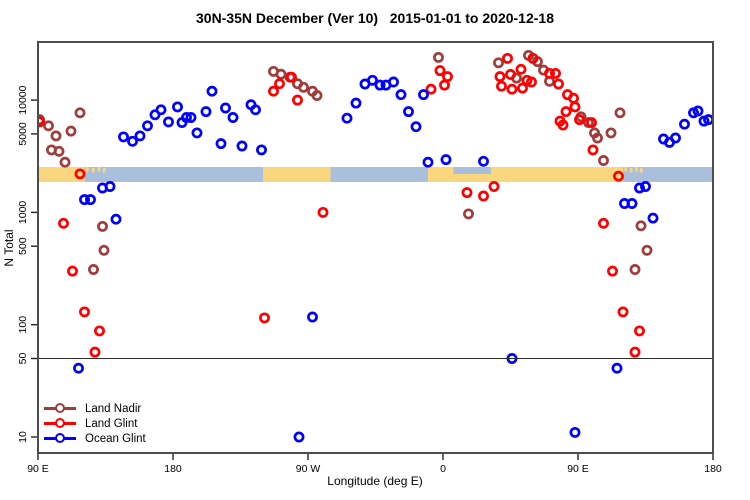 The image size is (750, 500). What do you see at coordinates (60, 438) in the screenshot?
I see `ocean-glint-marker-icon` at bounding box center [60, 438].